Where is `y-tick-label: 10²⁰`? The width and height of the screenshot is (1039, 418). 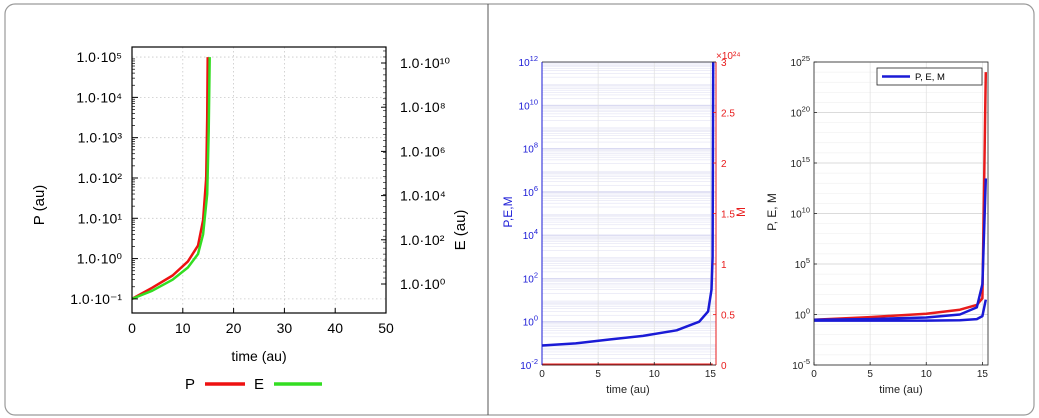 y-tick-label: 10²⁰ is located at coordinates (800, 112).